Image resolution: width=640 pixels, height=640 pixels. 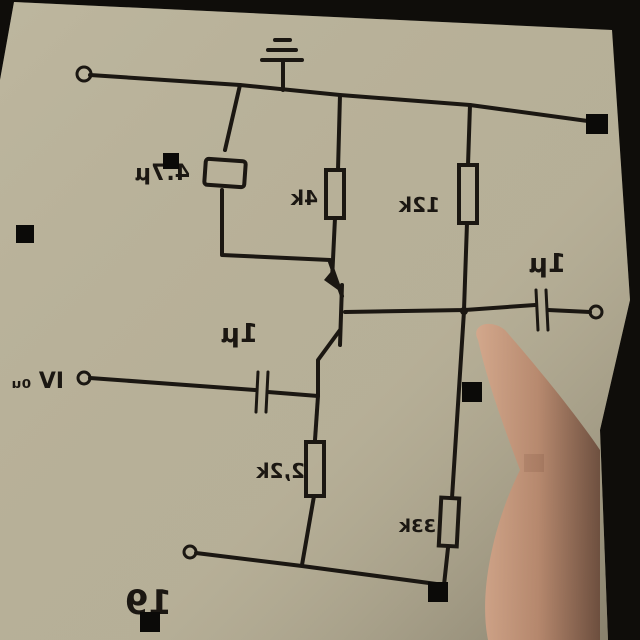 I want to click on label-12k-text: 12k, so click(x=419, y=205).